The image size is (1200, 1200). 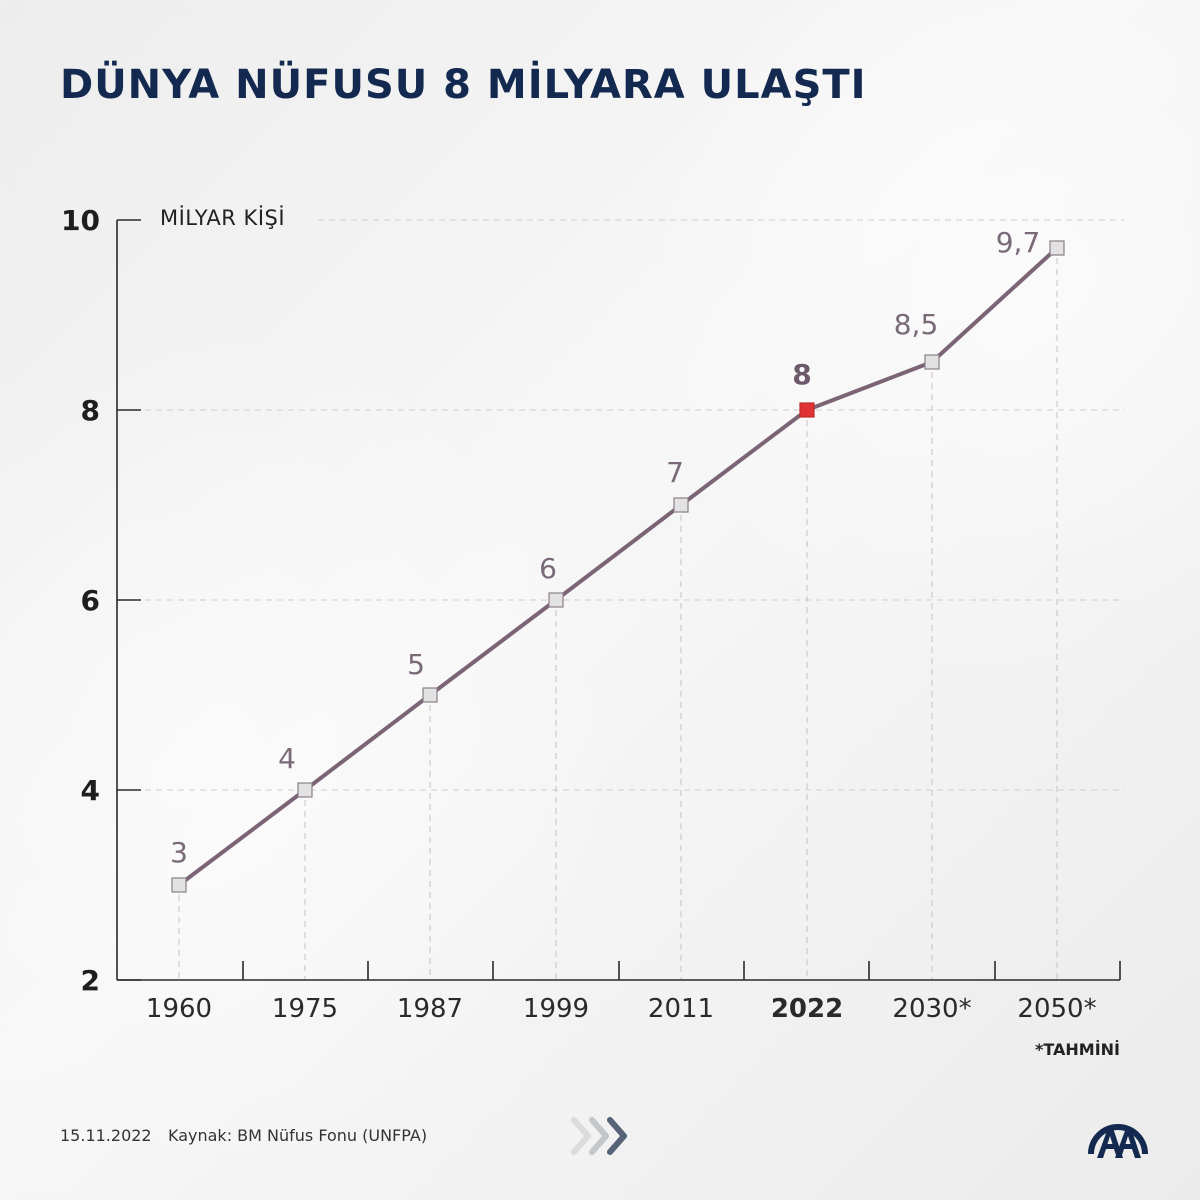 I want to click on point-label-highlight: 8, so click(x=802, y=374).